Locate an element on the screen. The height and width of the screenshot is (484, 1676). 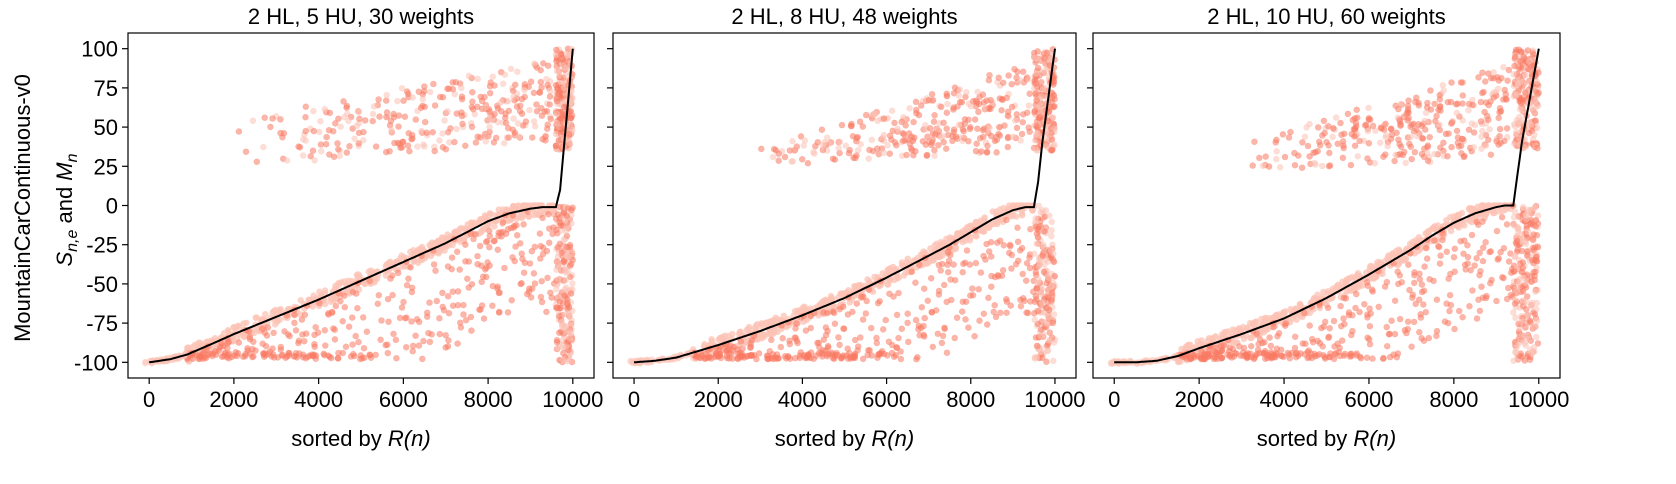
y-axis-label: Sn,e and Mn is located at coordinates (66, 209).